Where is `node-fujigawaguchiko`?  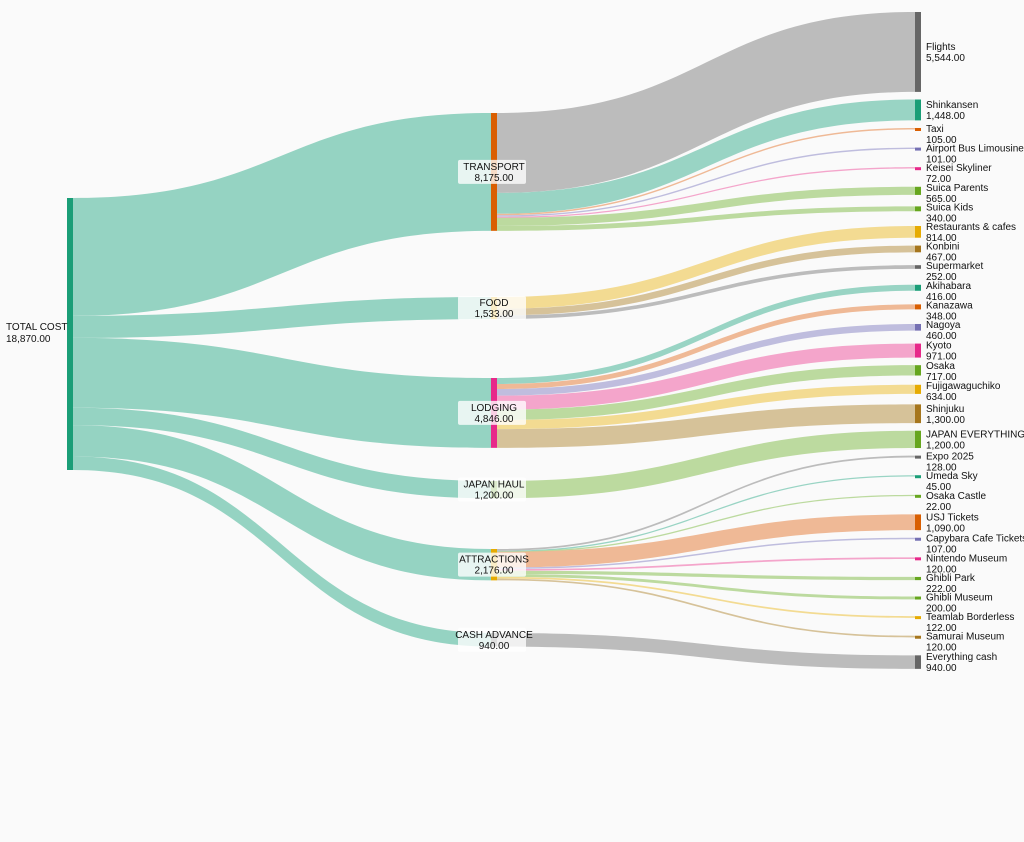 node-fujigawaguchiko is located at coordinates (918, 389).